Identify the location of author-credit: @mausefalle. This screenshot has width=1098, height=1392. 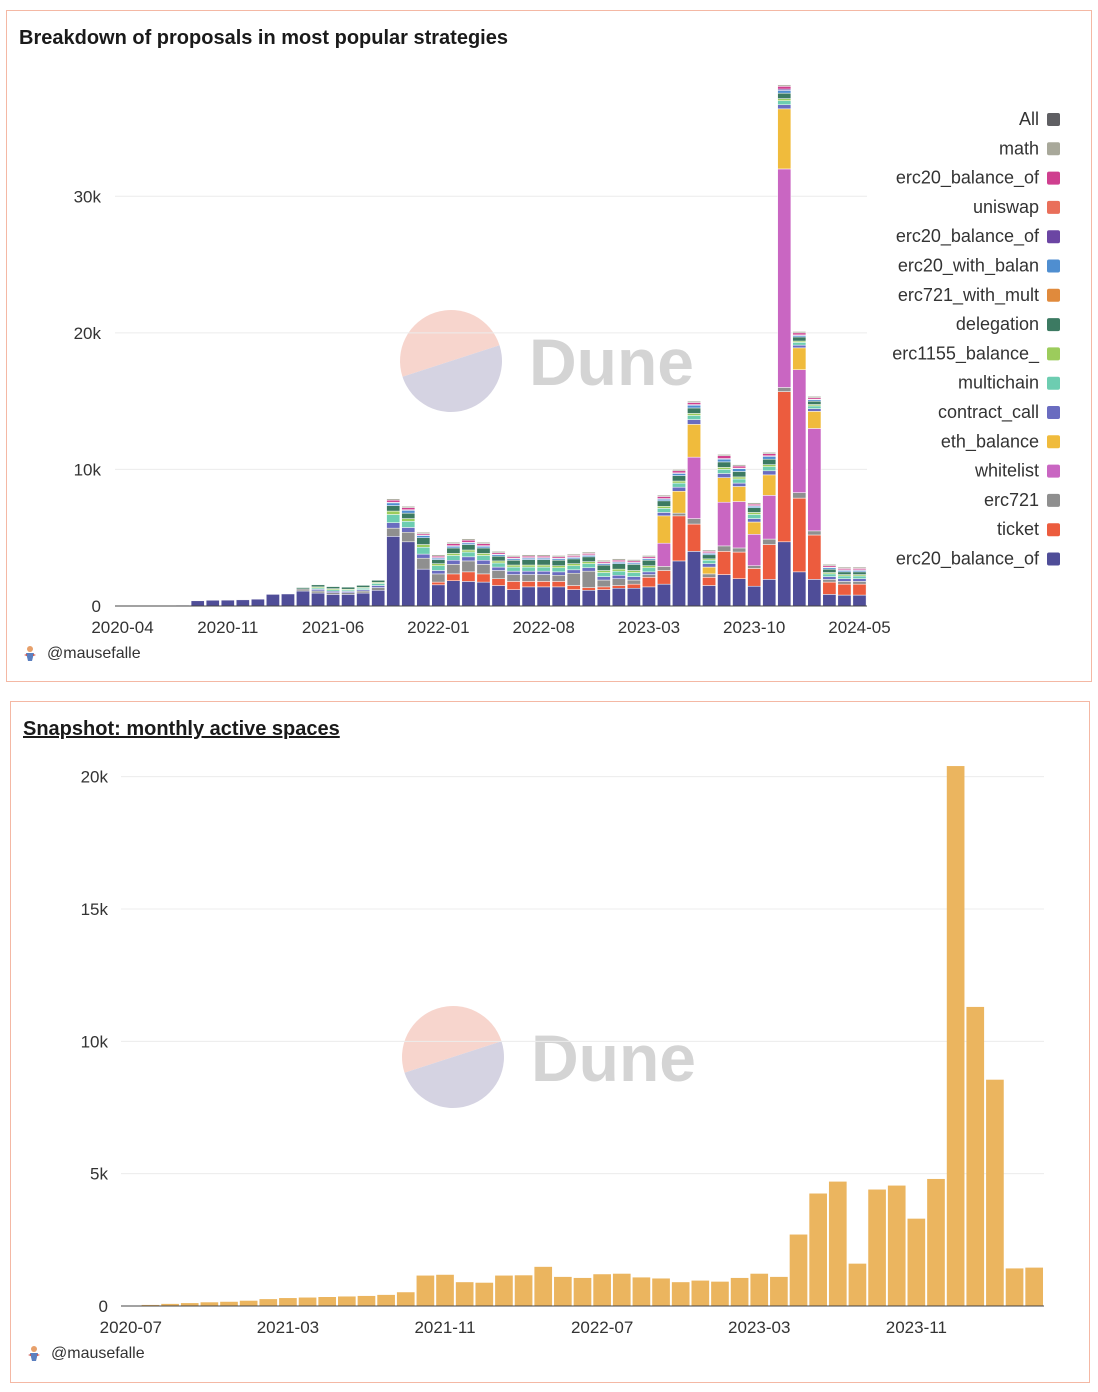
(81, 654).